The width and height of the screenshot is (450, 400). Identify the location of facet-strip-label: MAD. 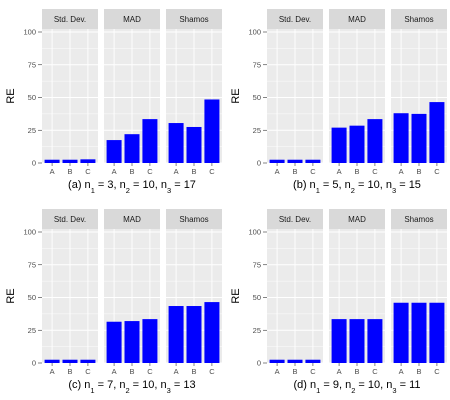
(132, 219).